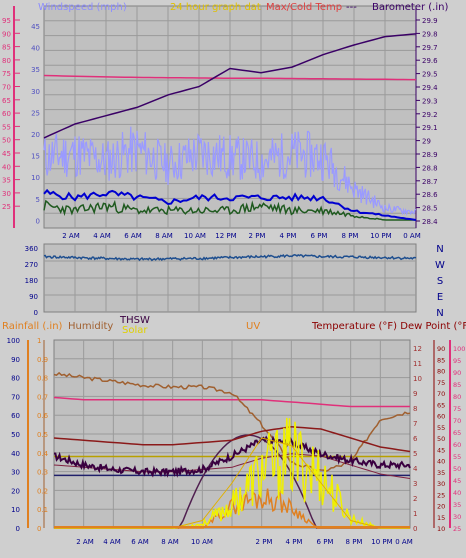  I want to click on temperature-title: Temperature (°F) Dew Point (°F), so click(388, 326).